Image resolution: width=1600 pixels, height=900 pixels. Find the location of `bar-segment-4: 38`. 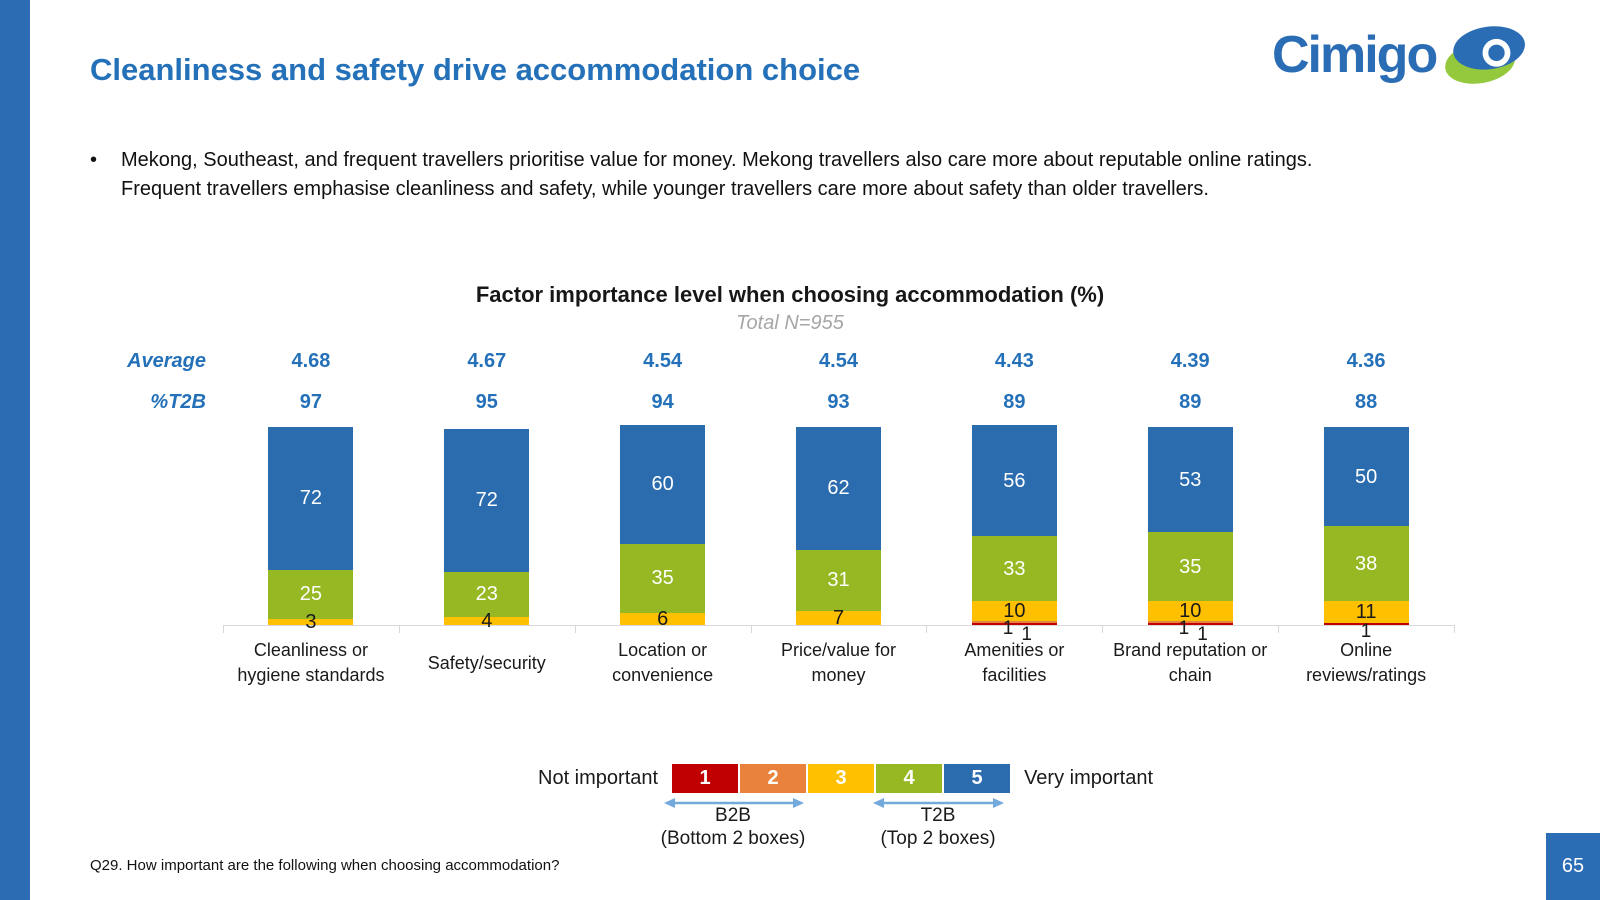

bar-segment-4: 38 is located at coordinates (1366, 564).